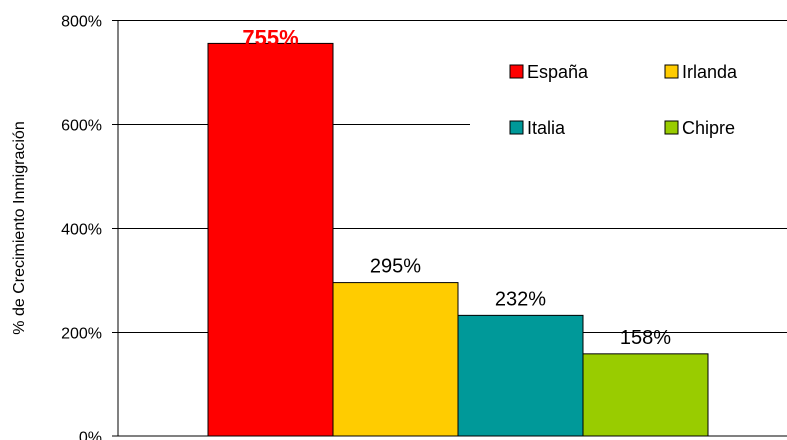  Describe the element at coordinates (671, 127) in the screenshot. I see `legend-swatch-chipre` at that location.